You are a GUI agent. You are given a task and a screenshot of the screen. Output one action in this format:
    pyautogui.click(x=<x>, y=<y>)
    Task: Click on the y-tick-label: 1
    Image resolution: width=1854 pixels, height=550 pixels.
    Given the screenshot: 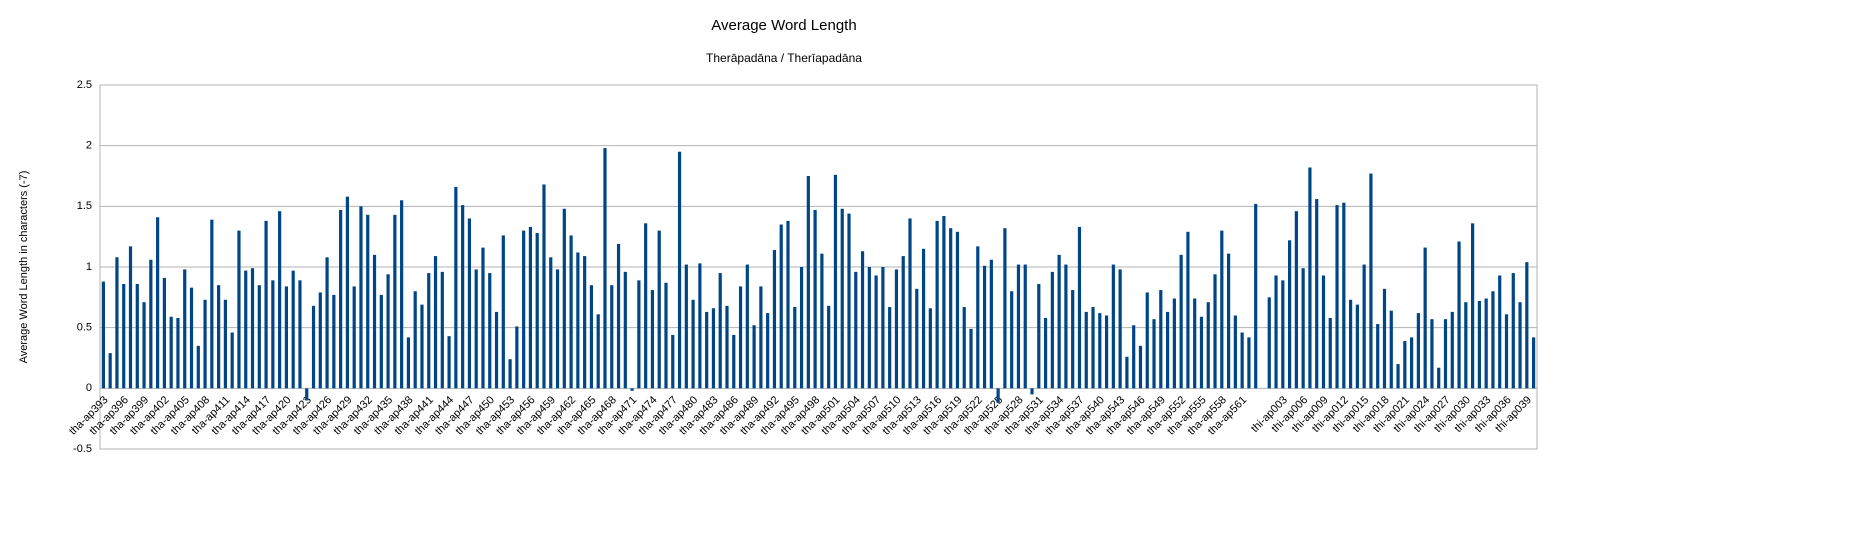 What is the action you would take?
    pyautogui.click(x=89, y=267)
    